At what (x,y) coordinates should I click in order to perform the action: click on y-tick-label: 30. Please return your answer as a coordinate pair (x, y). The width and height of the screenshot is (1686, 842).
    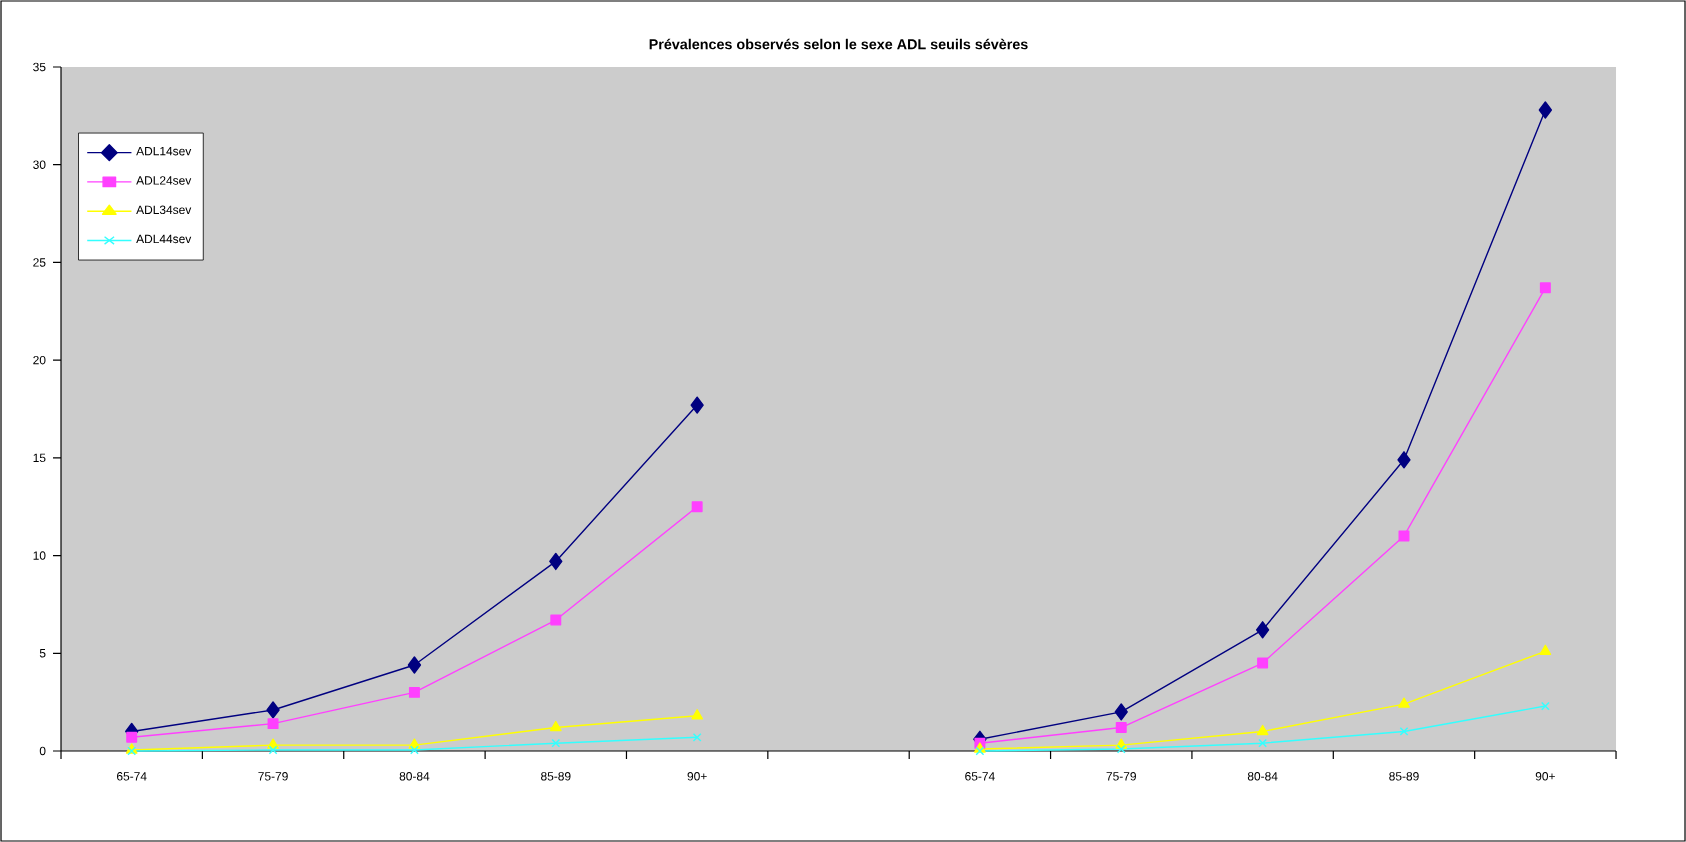
    Looking at the image, I should click on (39, 164).